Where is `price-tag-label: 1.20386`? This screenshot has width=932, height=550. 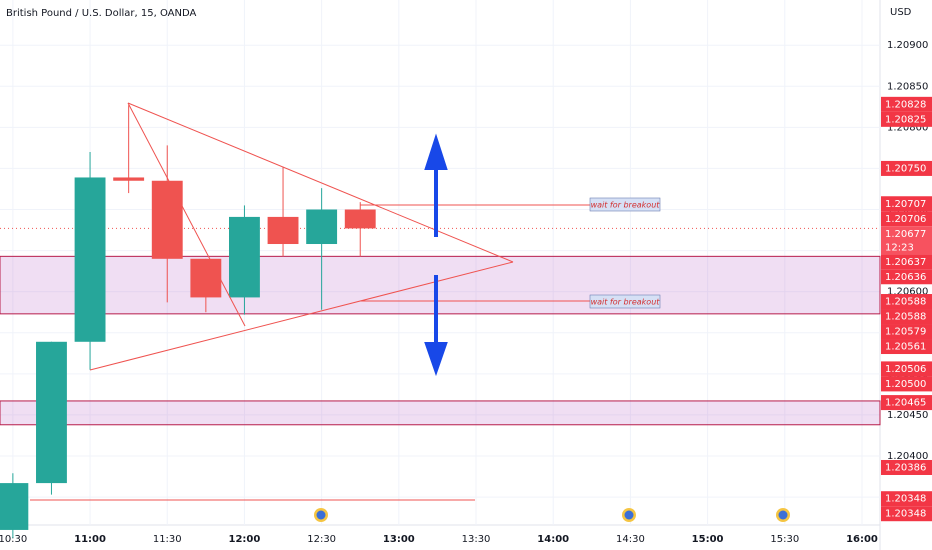
price-tag-label: 1.20386 is located at coordinates (905, 467).